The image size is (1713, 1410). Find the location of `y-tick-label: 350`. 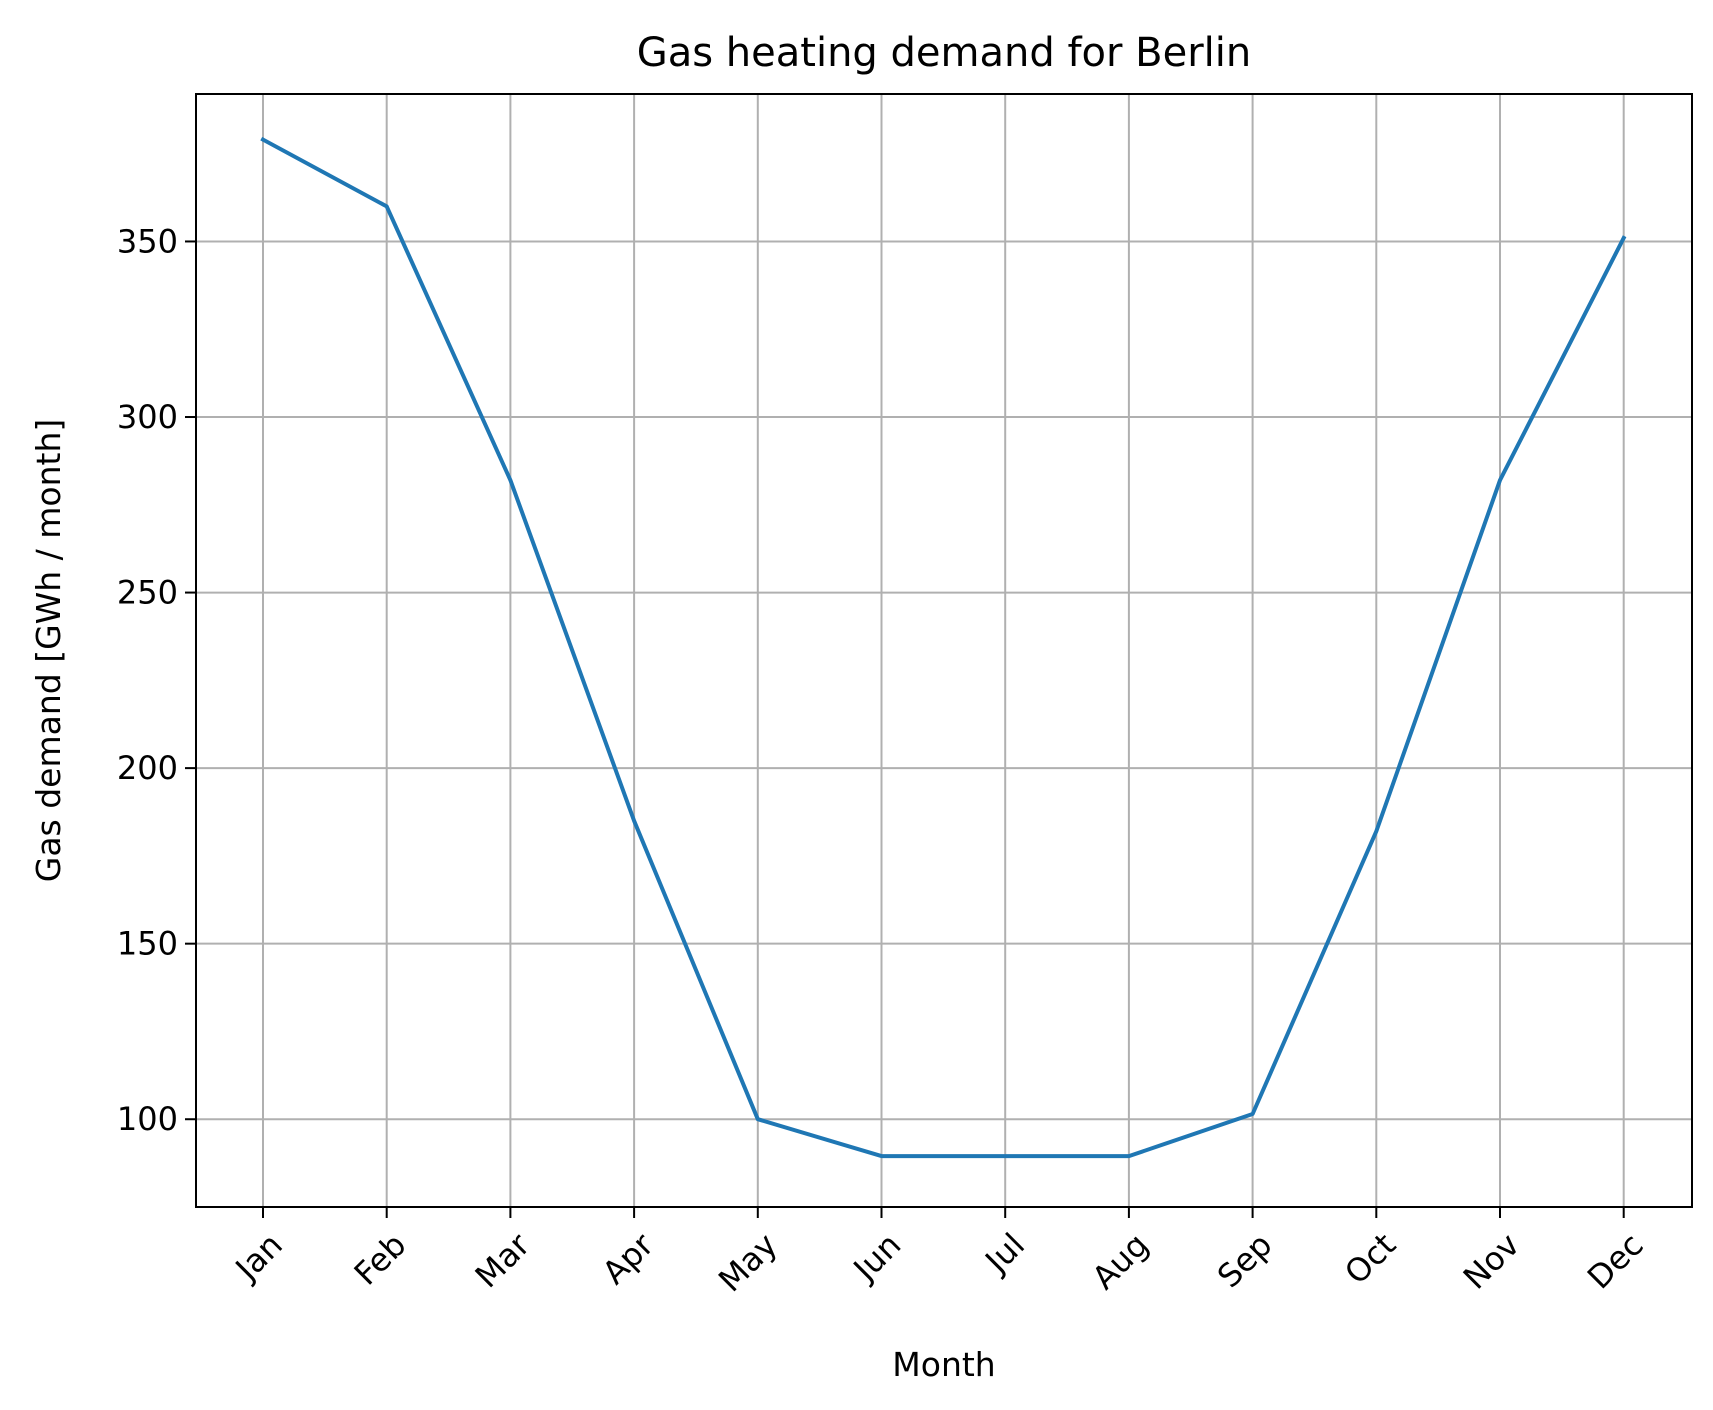

y-tick-label: 350 is located at coordinates (147, 241).